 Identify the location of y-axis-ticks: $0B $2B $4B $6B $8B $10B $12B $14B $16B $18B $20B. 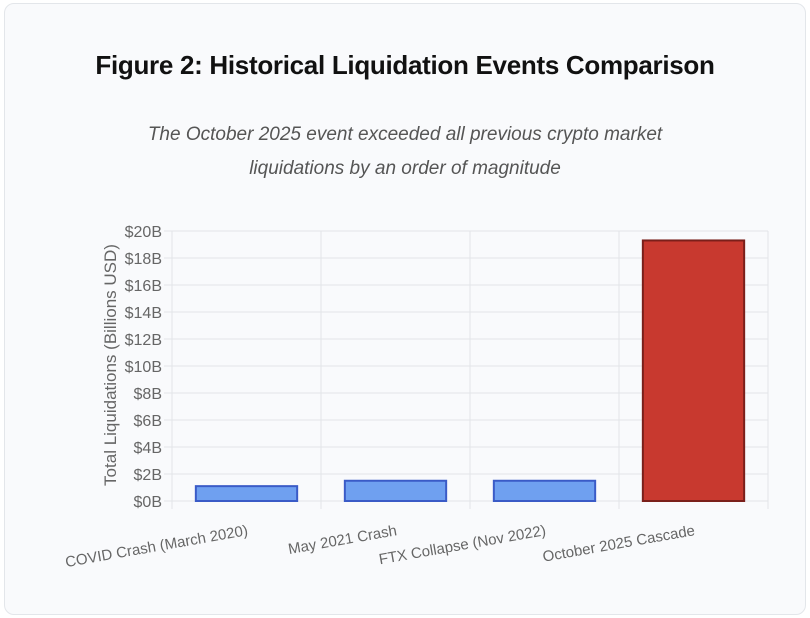
(143, 367).